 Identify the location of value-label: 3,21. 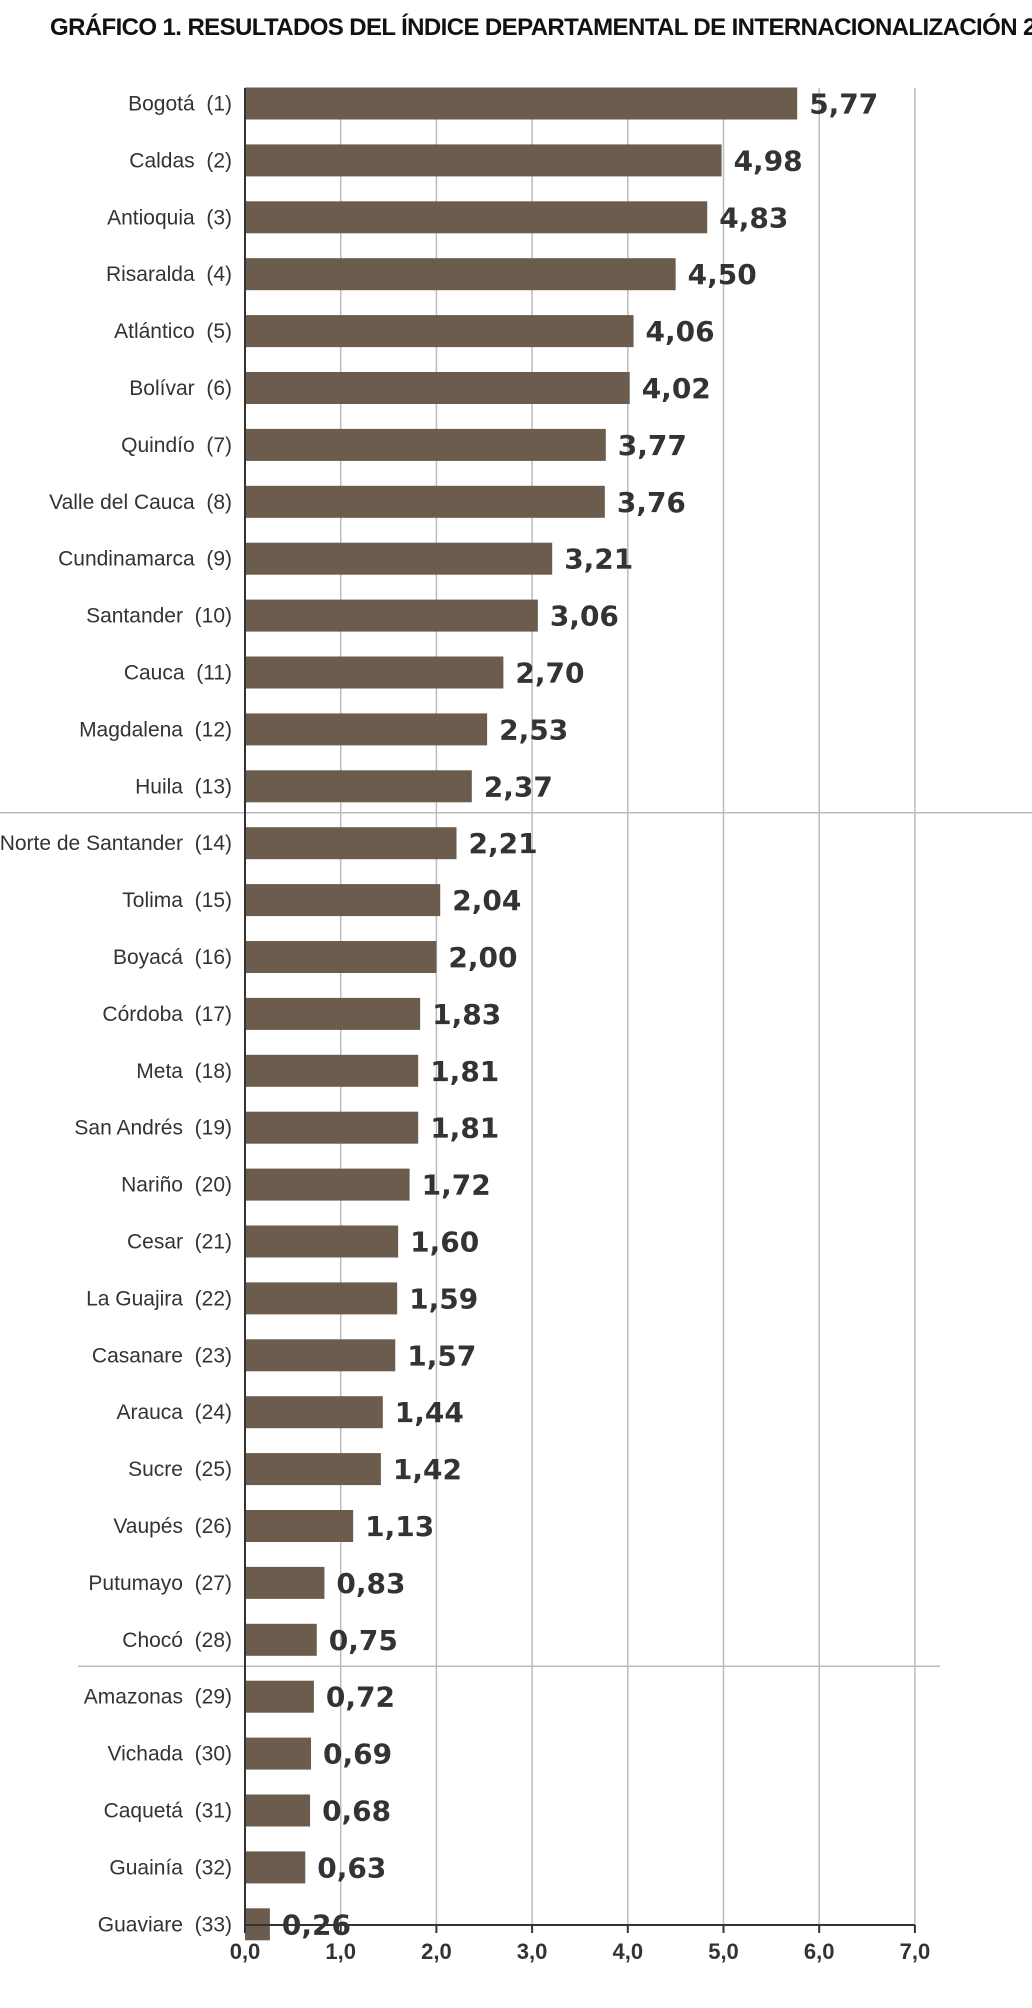
(598, 559).